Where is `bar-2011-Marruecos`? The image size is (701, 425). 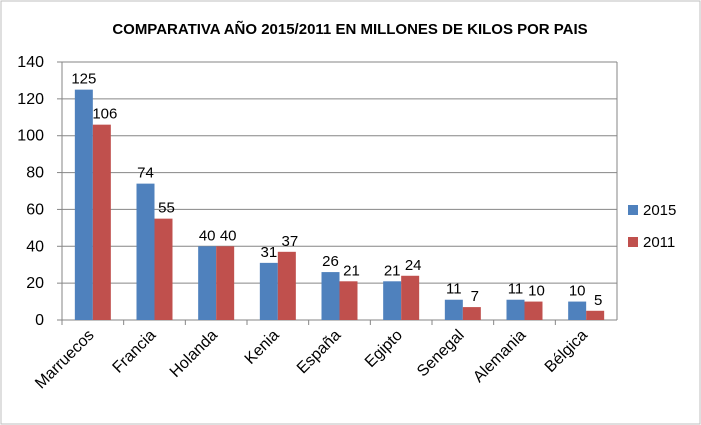 bar-2011-Marruecos is located at coordinates (101, 222).